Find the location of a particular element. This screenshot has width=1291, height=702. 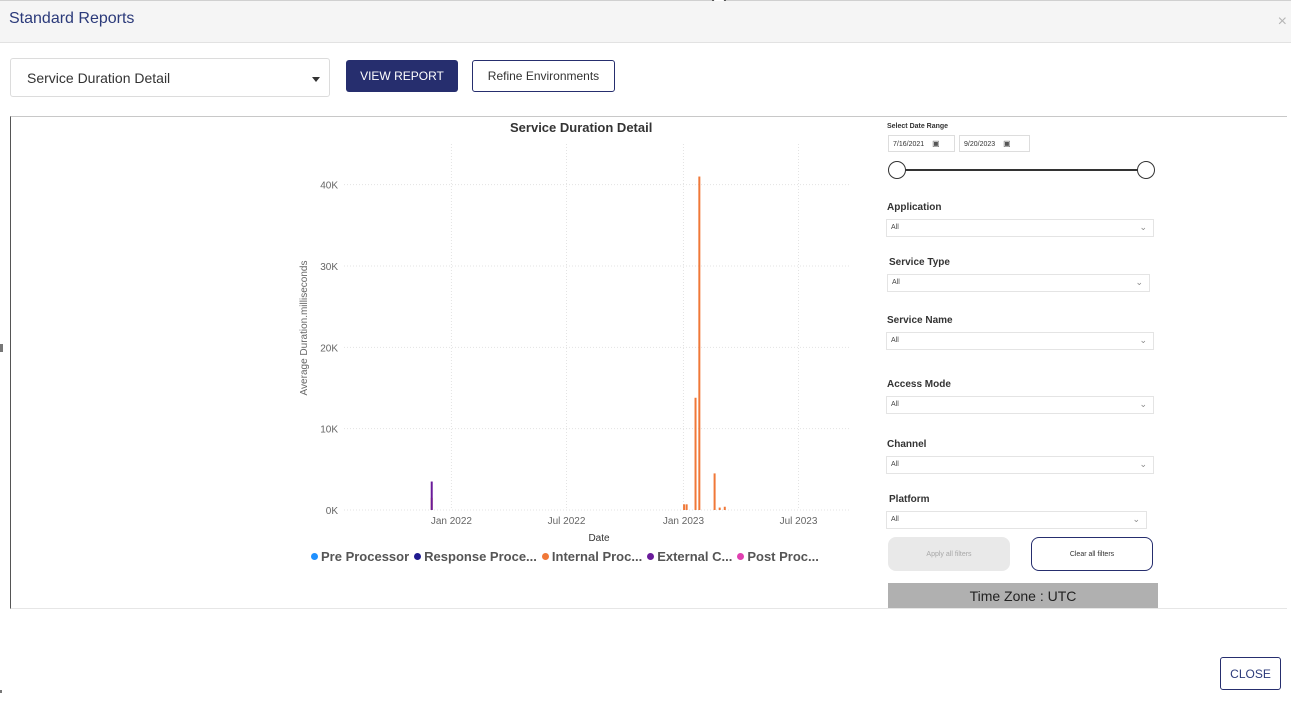

date-range-slider-end-handle is located at coordinates (1146, 170).